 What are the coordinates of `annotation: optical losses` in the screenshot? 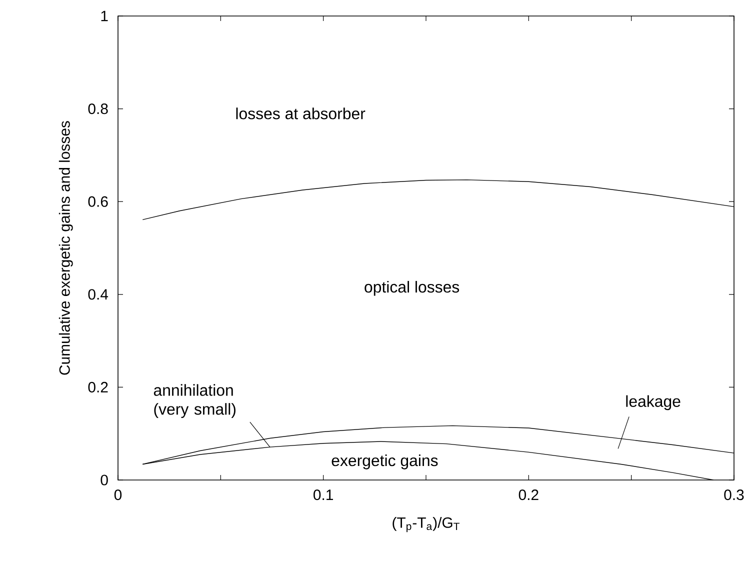 It's located at (412, 288).